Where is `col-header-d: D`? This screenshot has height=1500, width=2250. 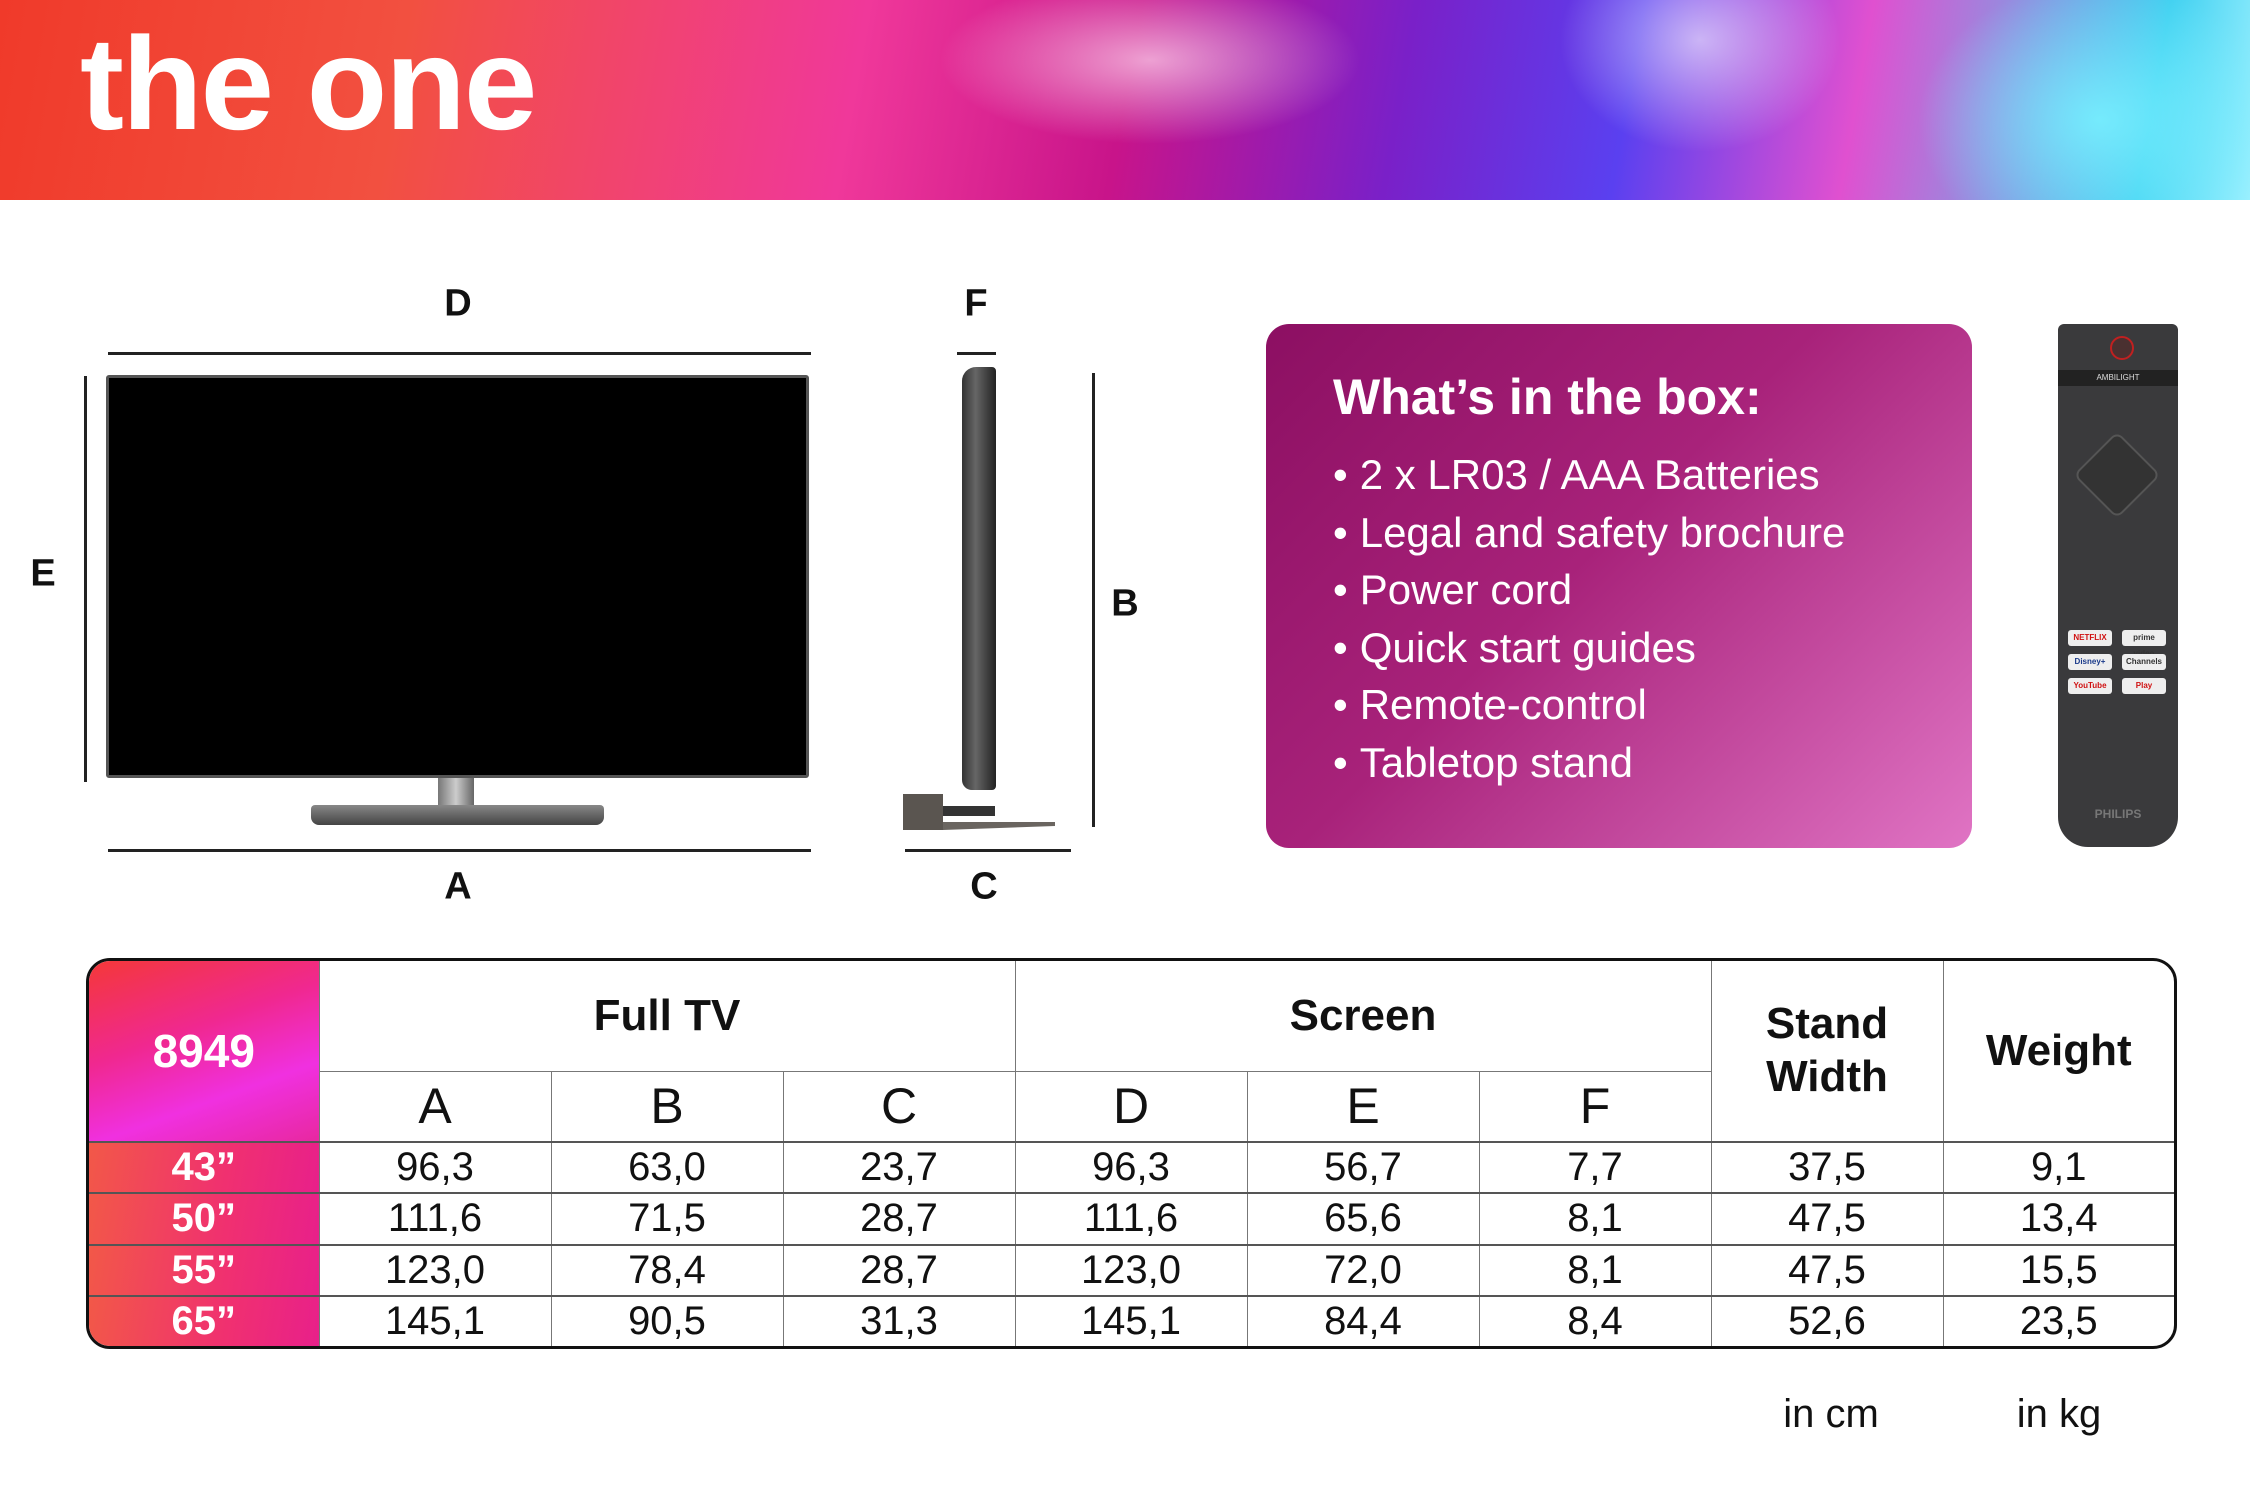 col-header-d: D is located at coordinates (1131, 1106).